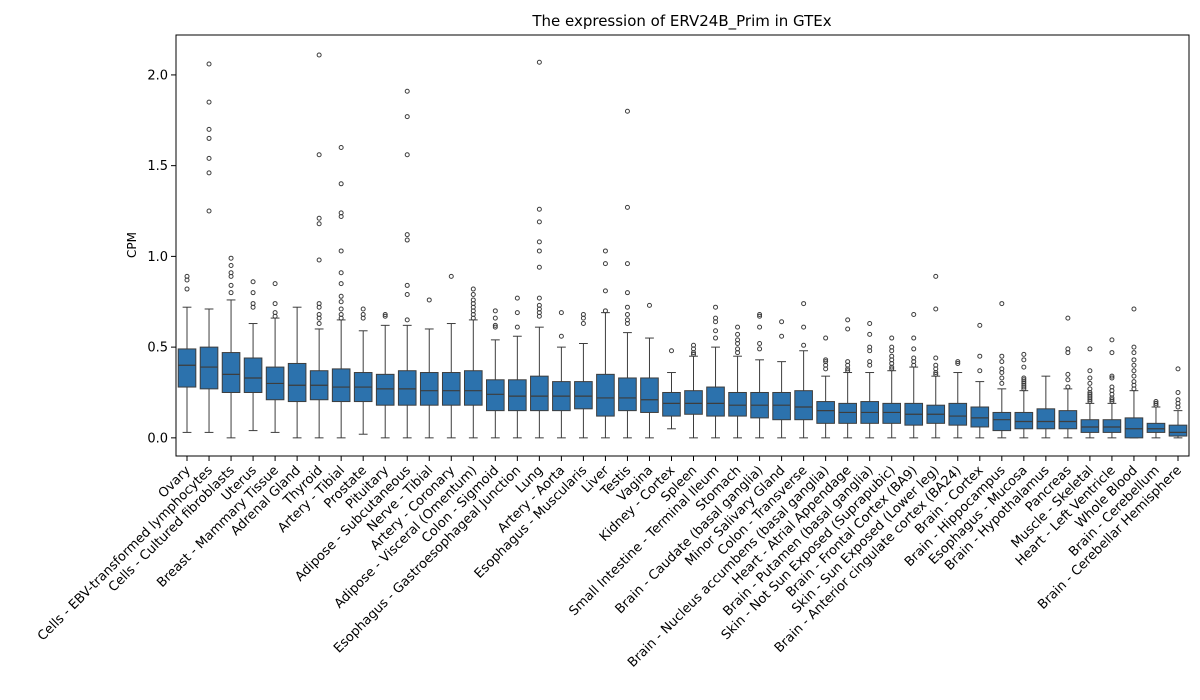 The image size is (1200, 700). Describe the element at coordinates (681, 21) in the screenshot. I see `chart-title: The expression of ERV24B_Prim in GTEx` at that location.